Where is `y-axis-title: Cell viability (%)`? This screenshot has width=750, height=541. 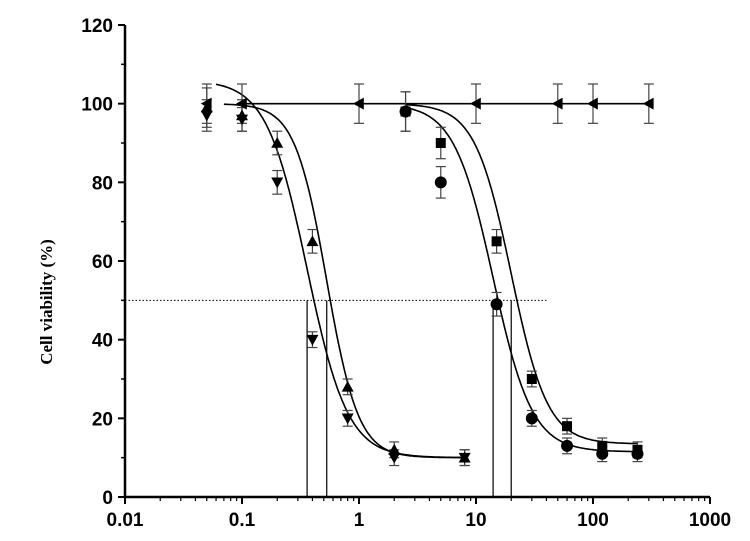 y-axis-title: Cell viability (%) is located at coordinates (46, 302).